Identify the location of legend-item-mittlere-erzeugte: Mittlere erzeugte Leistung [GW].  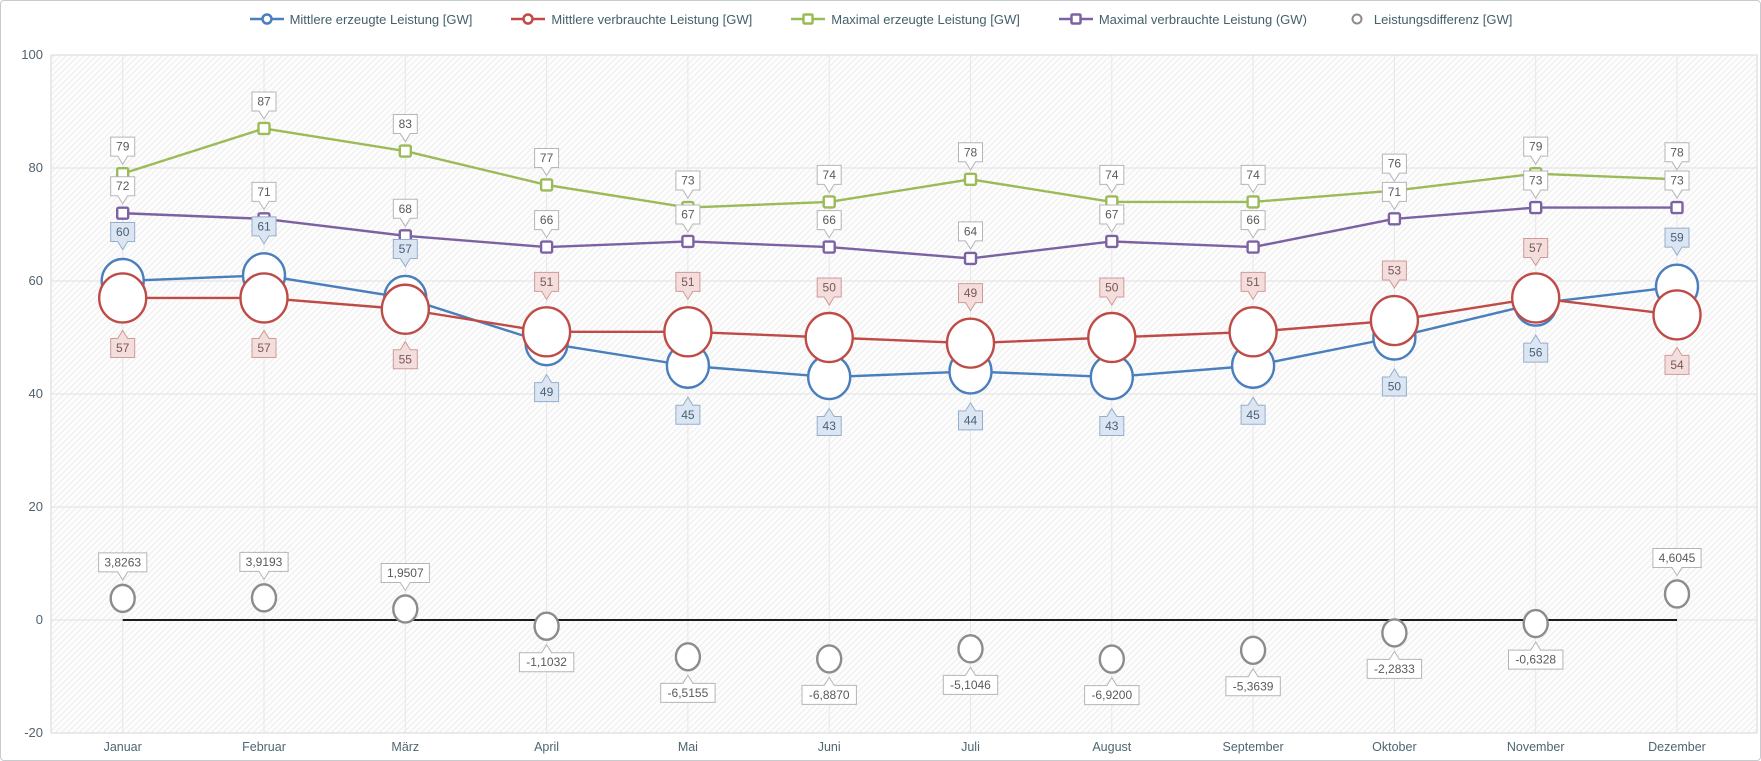
(360, 19).